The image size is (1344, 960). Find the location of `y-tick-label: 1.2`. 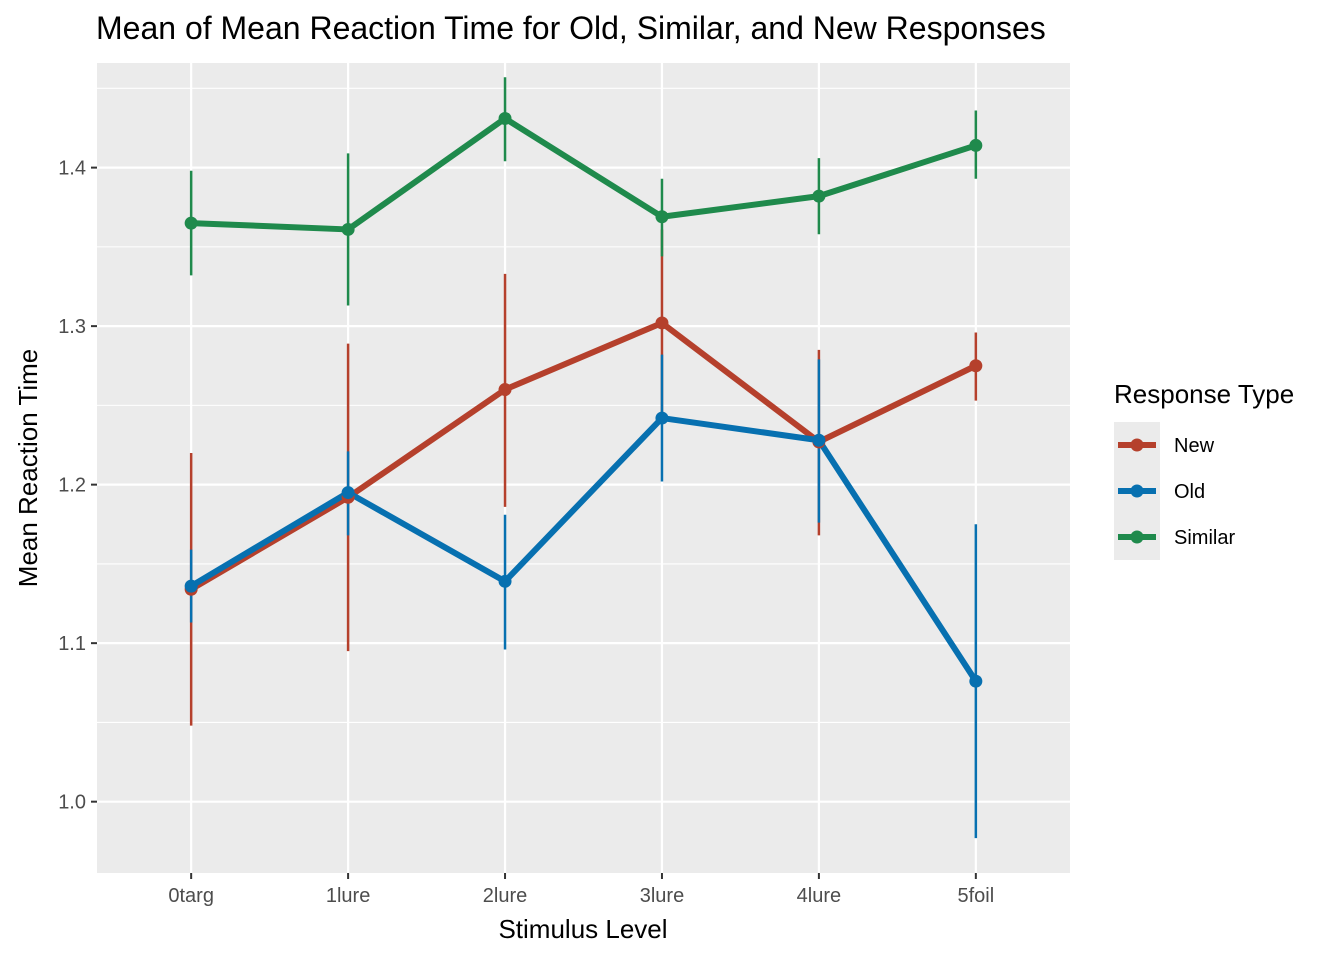

y-tick-label: 1.2 is located at coordinates (72, 486).